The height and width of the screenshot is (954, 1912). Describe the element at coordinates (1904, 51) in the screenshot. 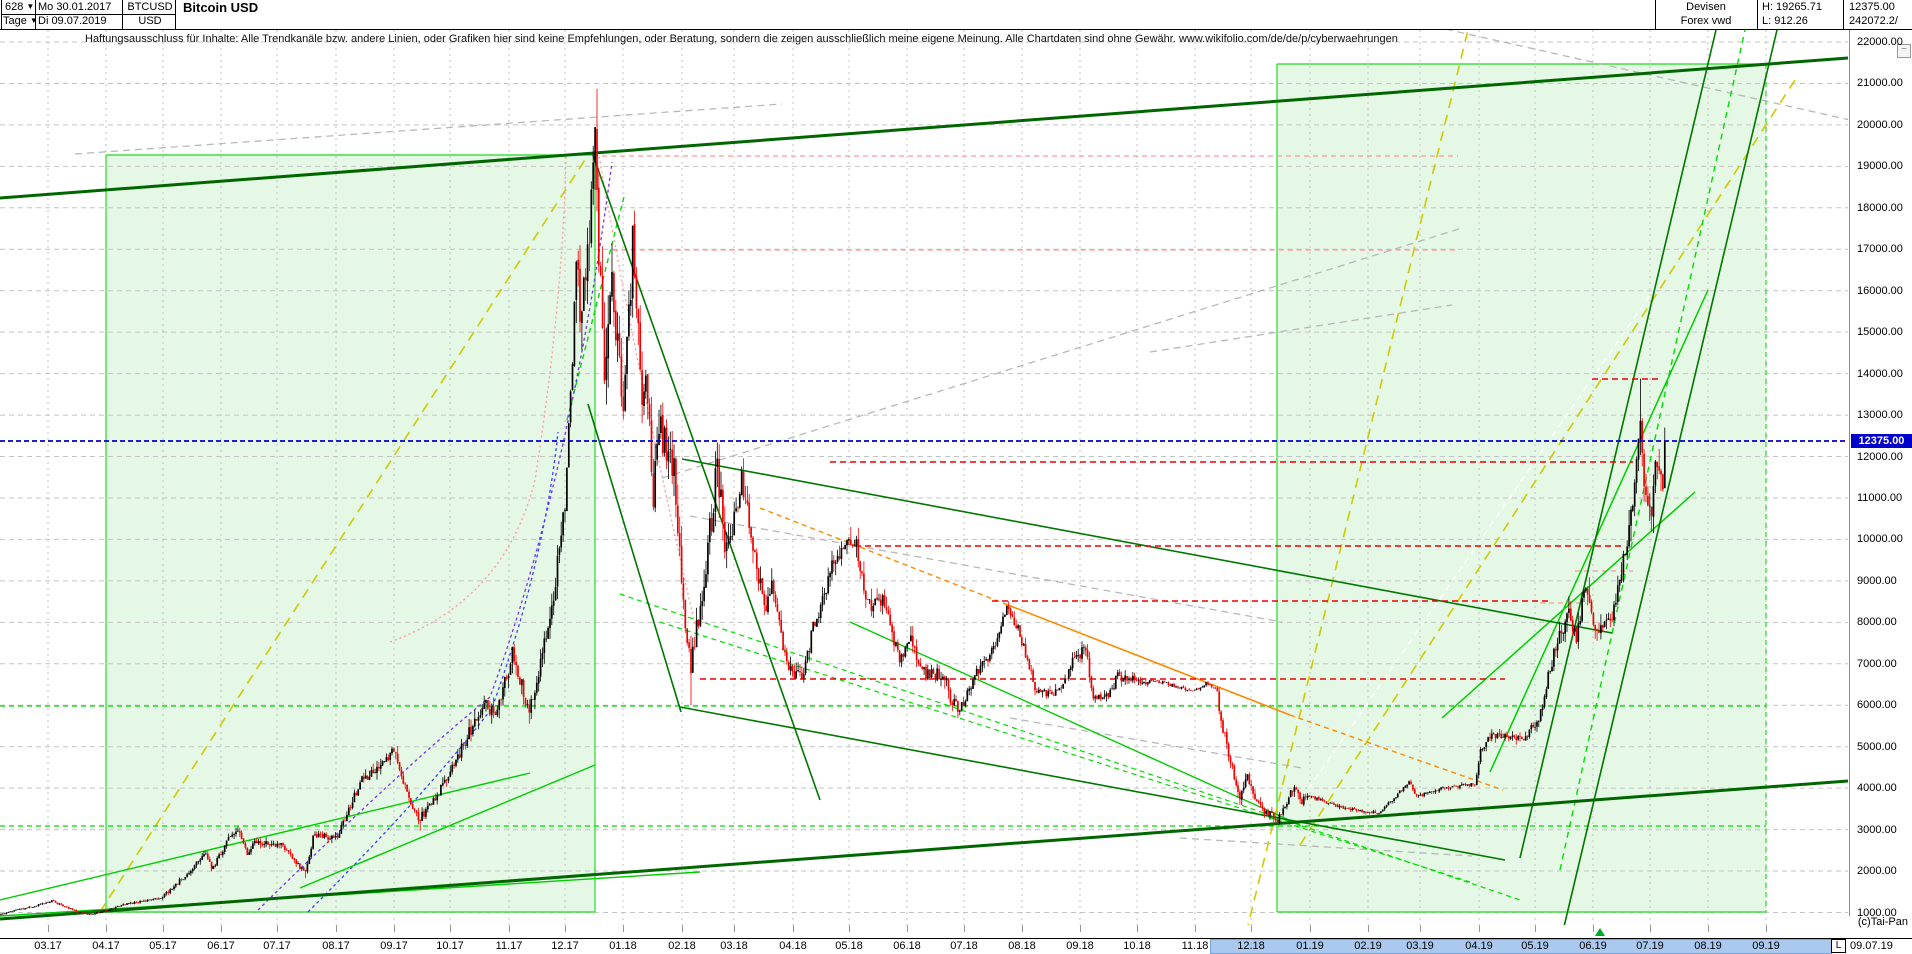

I see `collapse-button: −` at that location.